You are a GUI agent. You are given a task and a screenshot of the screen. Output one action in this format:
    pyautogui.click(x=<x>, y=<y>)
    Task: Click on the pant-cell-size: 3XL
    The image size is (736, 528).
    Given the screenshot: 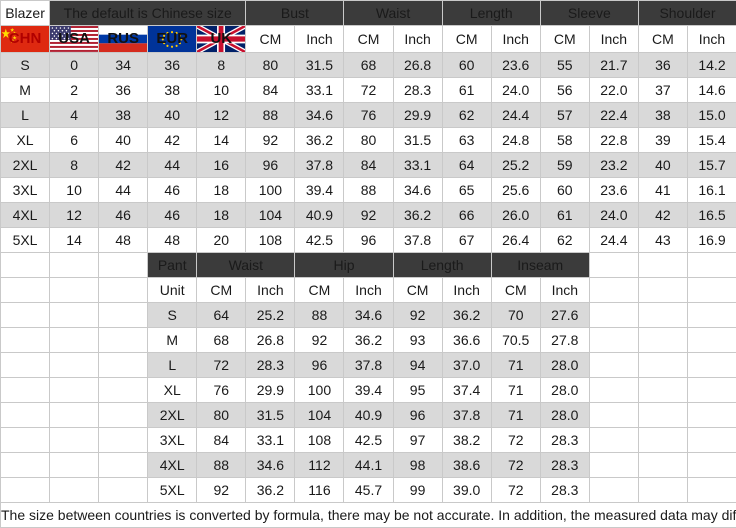 What is the action you would take?
    pyautogui.click(x=172, y=440)
    